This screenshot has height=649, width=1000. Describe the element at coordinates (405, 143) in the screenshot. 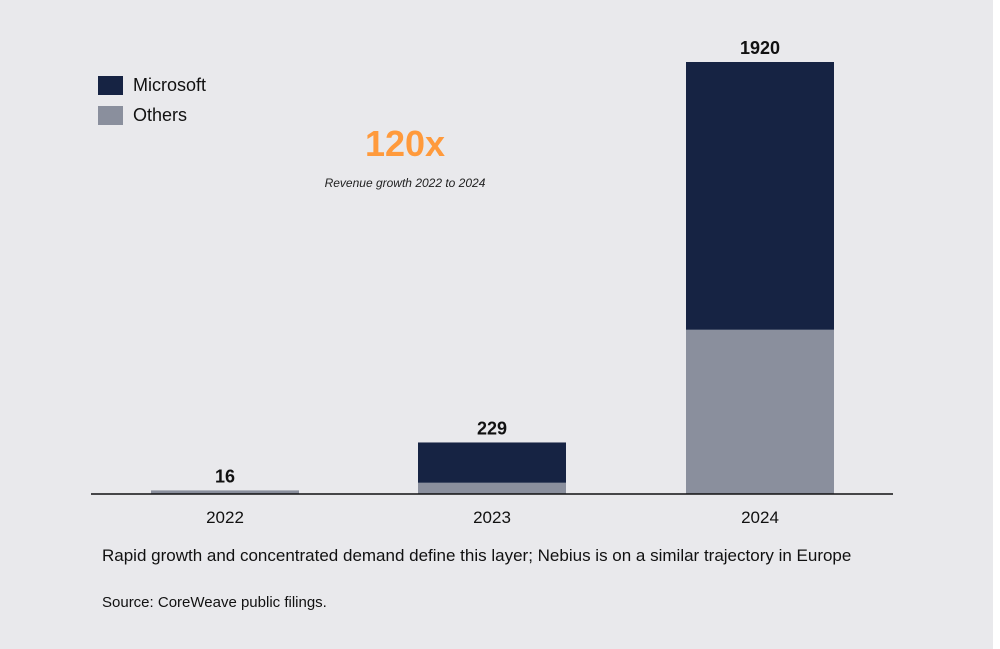

I see `growth-multiple: 120x` at that location.